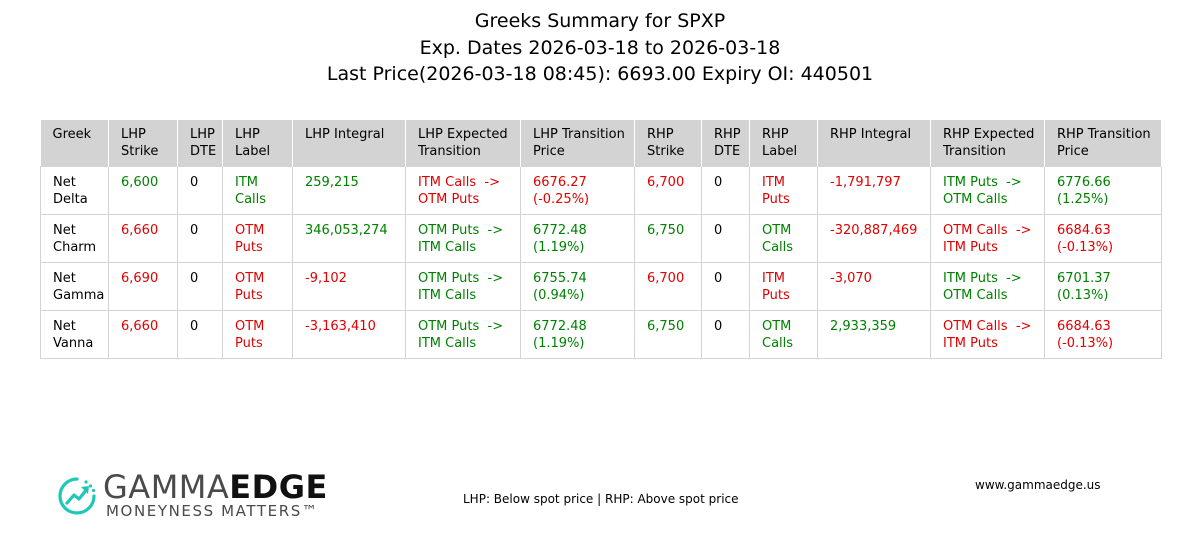 This screenshot has height=550, width=1200. Describe the element at coordinates (874, 143) in the screenshot. I see `column-header-rhp-integral: RHP Integral` at that location.